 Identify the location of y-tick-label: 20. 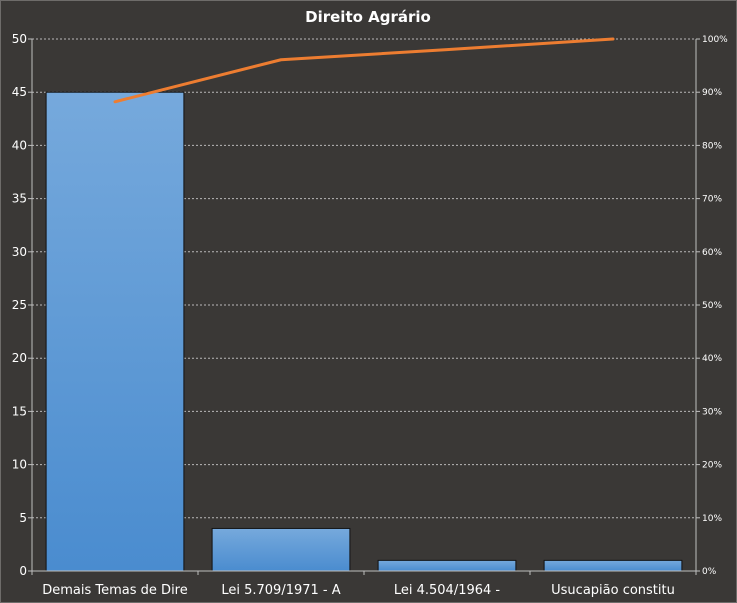
(19, 358).